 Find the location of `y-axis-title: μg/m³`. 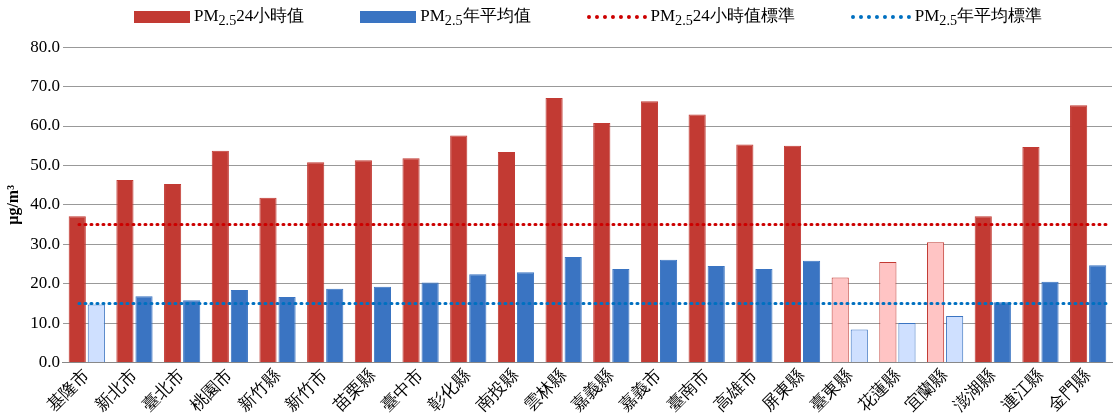

y-axis-title: μg/m³ is located at coordinates (12, 204).